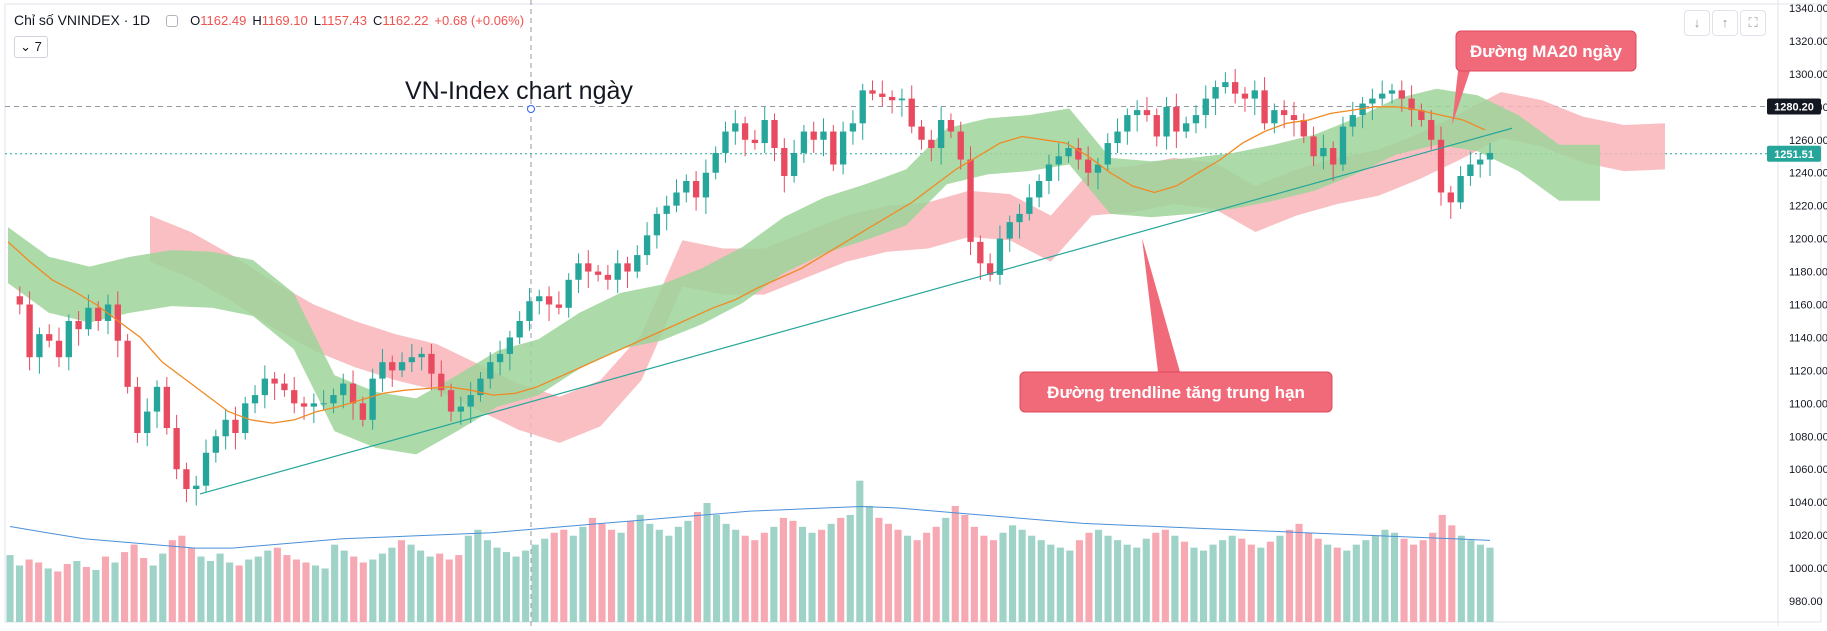 This screenshot has height=631, width=1827. Describe the element at coordinates (1808, 404) in the screenshot. I see `y-tick-label: 1100.00` at that location.